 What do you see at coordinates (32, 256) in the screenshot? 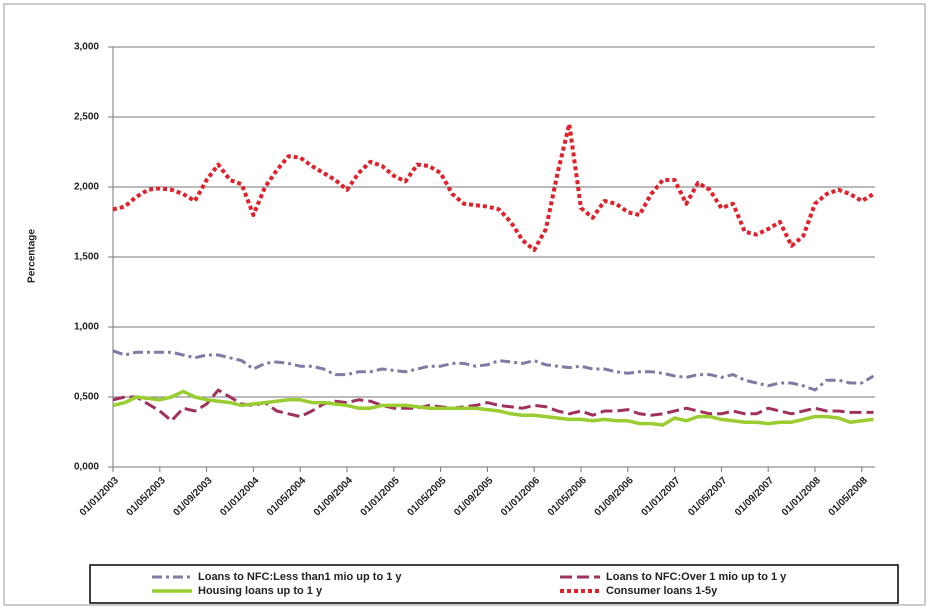
I see `y-axis-label: Percentage` at bounding box center [32, 256].